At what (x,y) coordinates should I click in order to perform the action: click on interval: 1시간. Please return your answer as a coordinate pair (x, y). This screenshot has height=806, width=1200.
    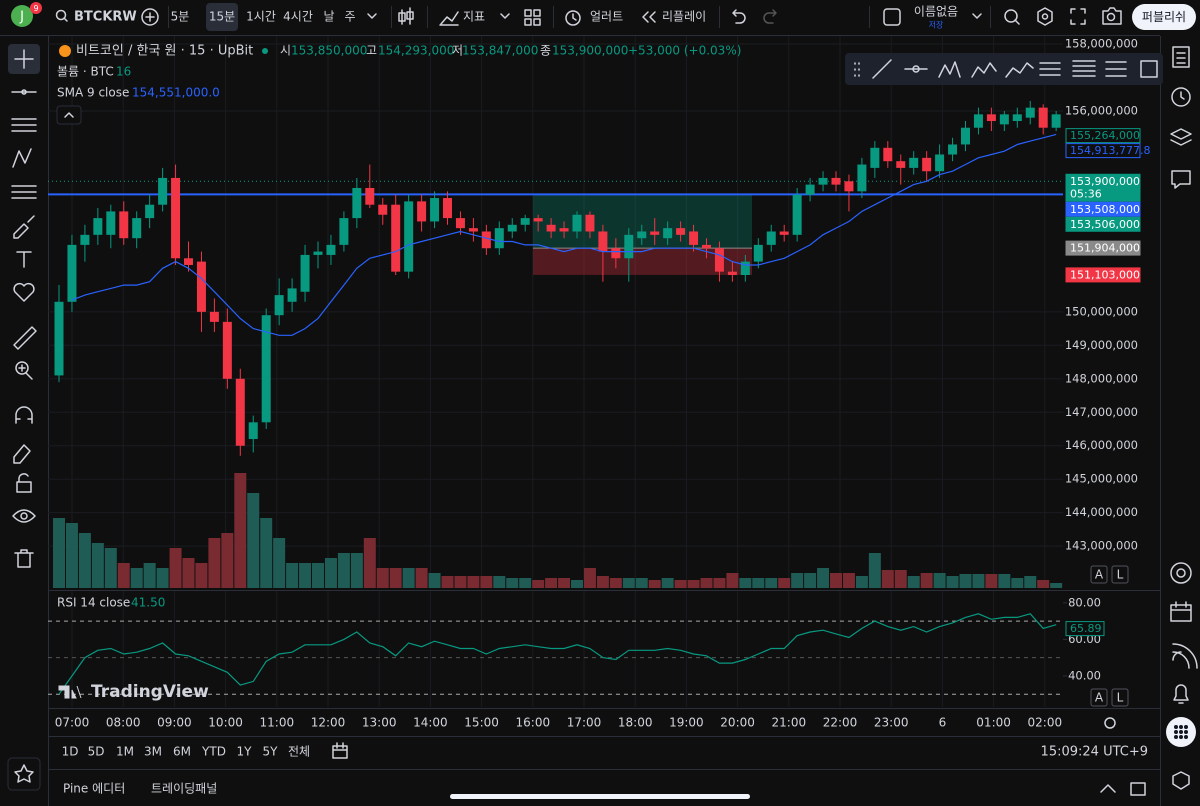
    Looking at the image, I should click on (261, 17).